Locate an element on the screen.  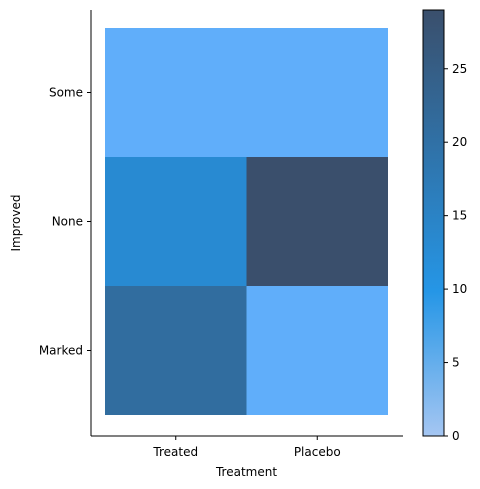
y-axis-label: Improved is located at coordinates (16, 223).